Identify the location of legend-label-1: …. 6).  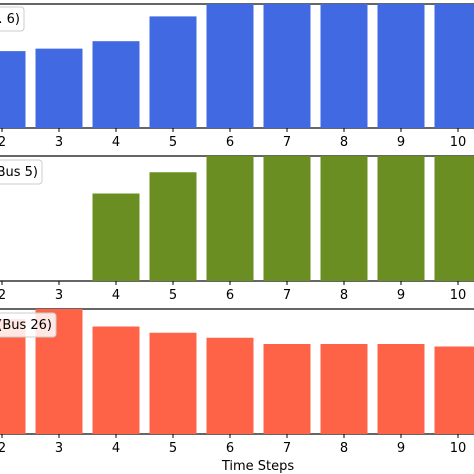
(10, 19).